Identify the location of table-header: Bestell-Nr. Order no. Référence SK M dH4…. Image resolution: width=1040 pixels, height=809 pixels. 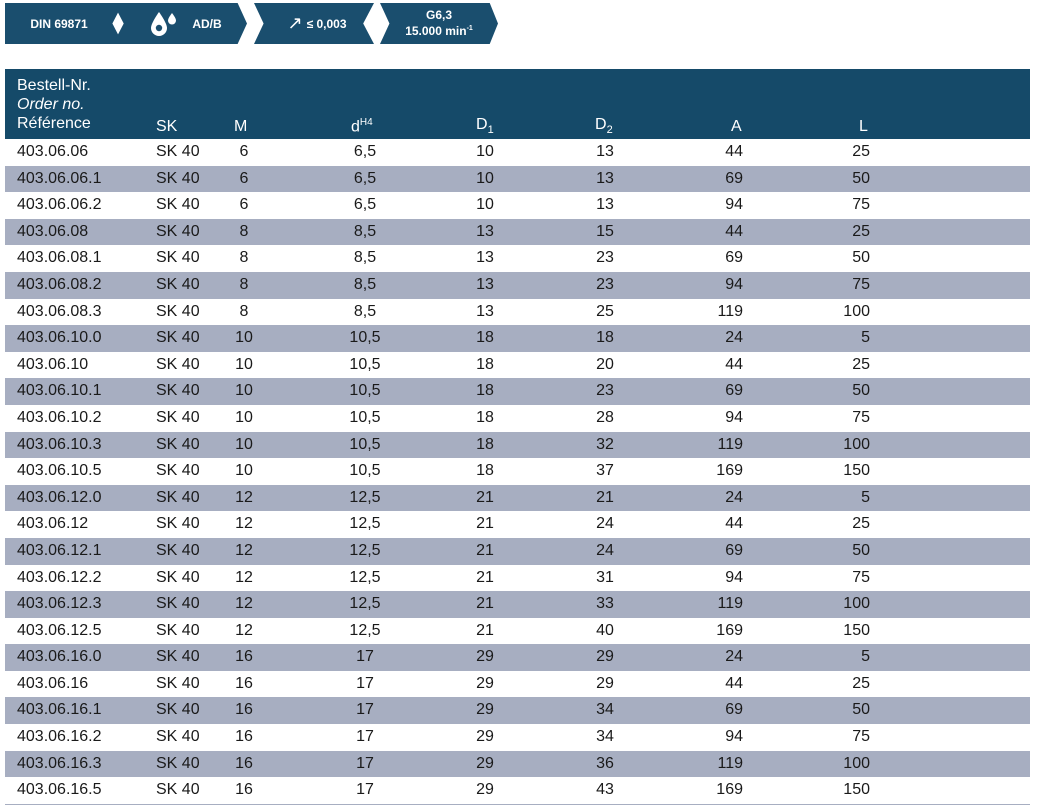
(517, 104).